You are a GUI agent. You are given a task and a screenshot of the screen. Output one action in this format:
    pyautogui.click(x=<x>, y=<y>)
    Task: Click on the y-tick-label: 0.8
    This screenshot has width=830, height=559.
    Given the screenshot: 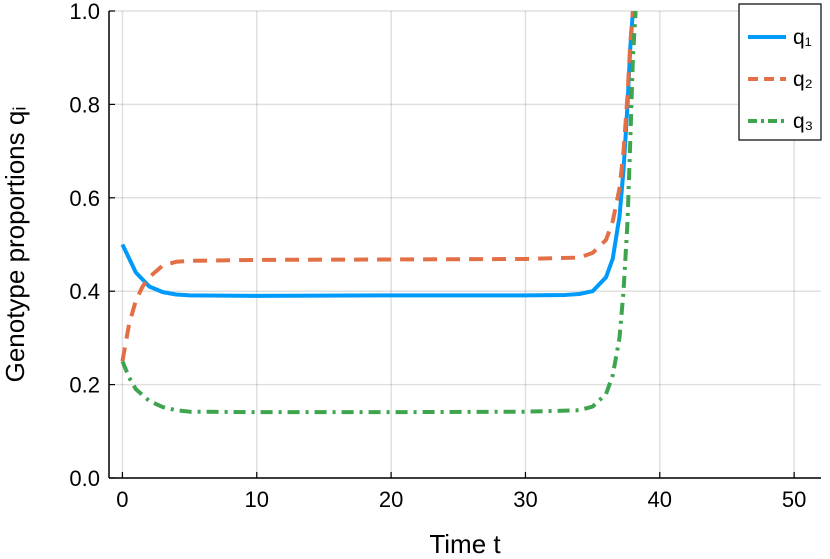 What is the action you would take?
    pyautogui.click(x=84, y=104)
    